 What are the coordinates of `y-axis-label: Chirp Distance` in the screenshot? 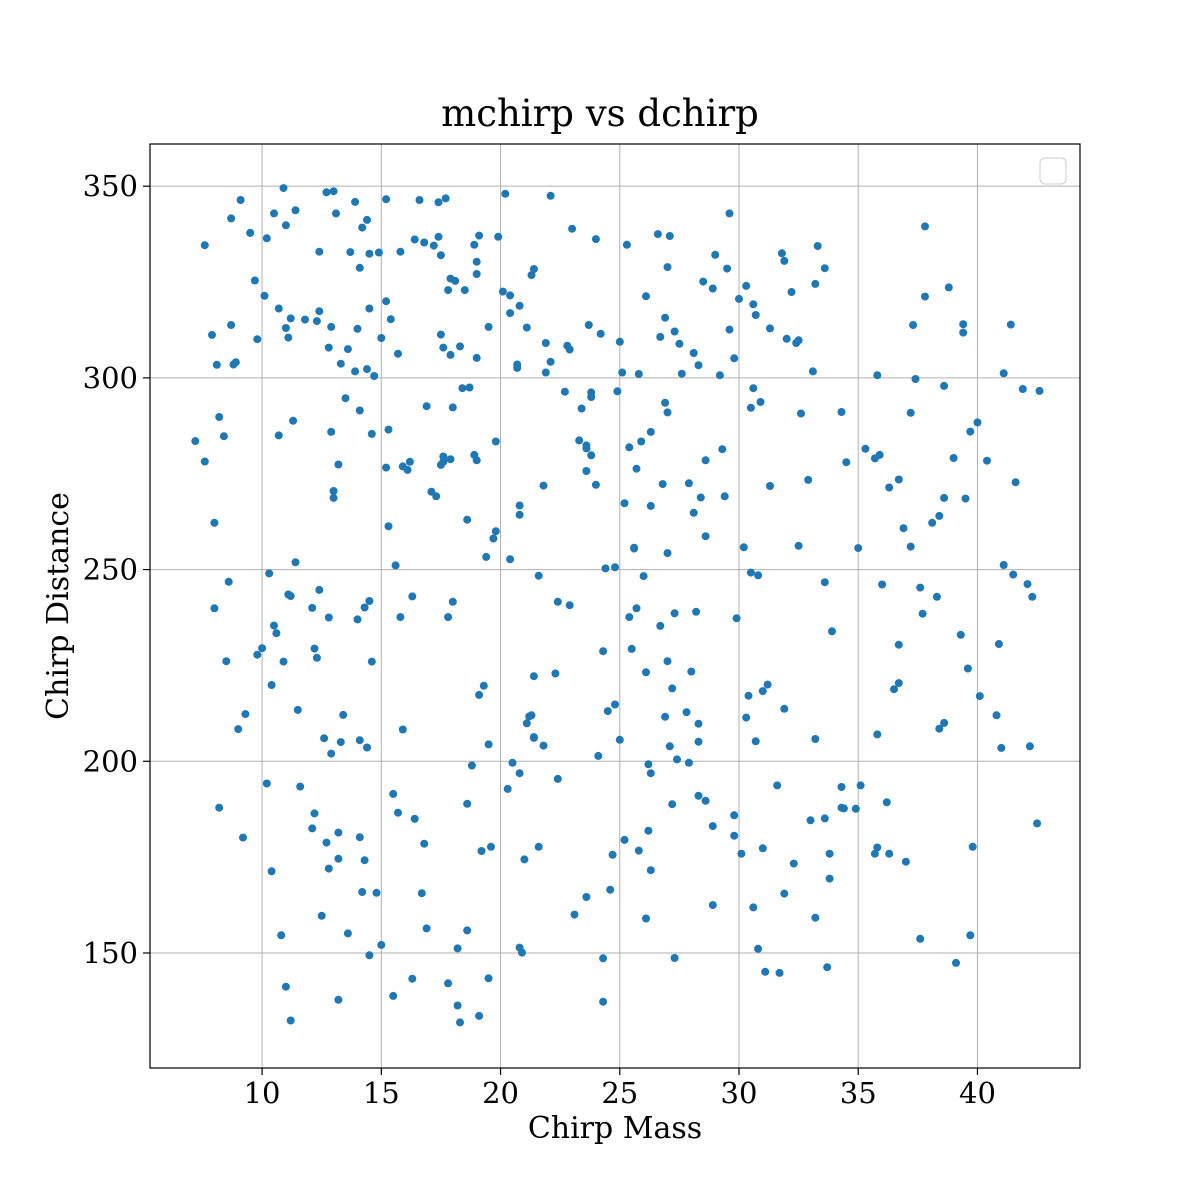 It's located at (58, 606).